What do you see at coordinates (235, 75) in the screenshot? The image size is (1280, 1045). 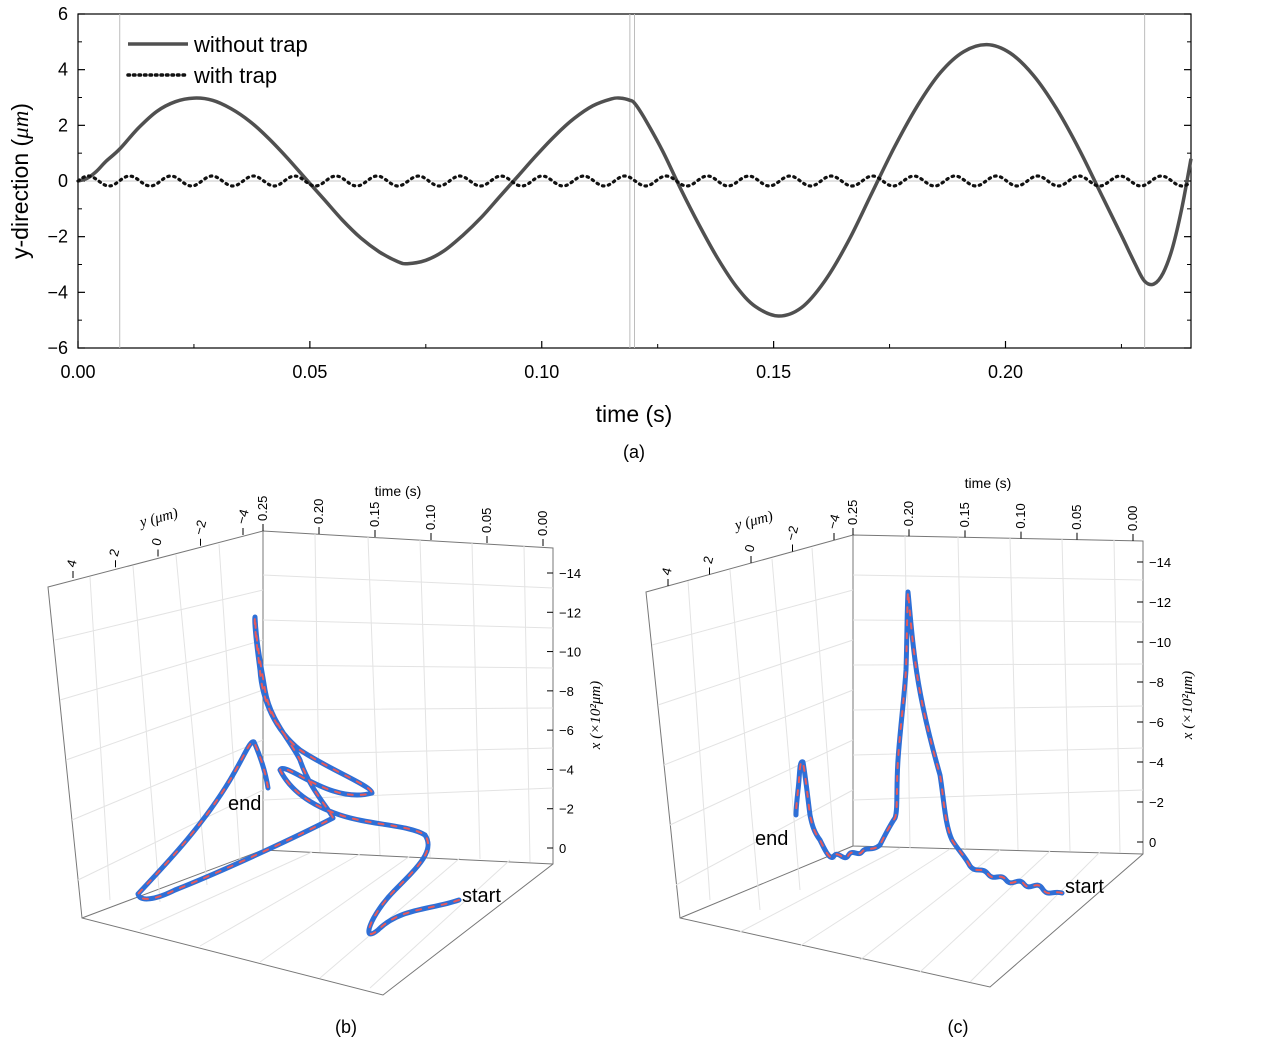 I see `legend-label-with-trap: with trap` at bounding box center [235, 75].